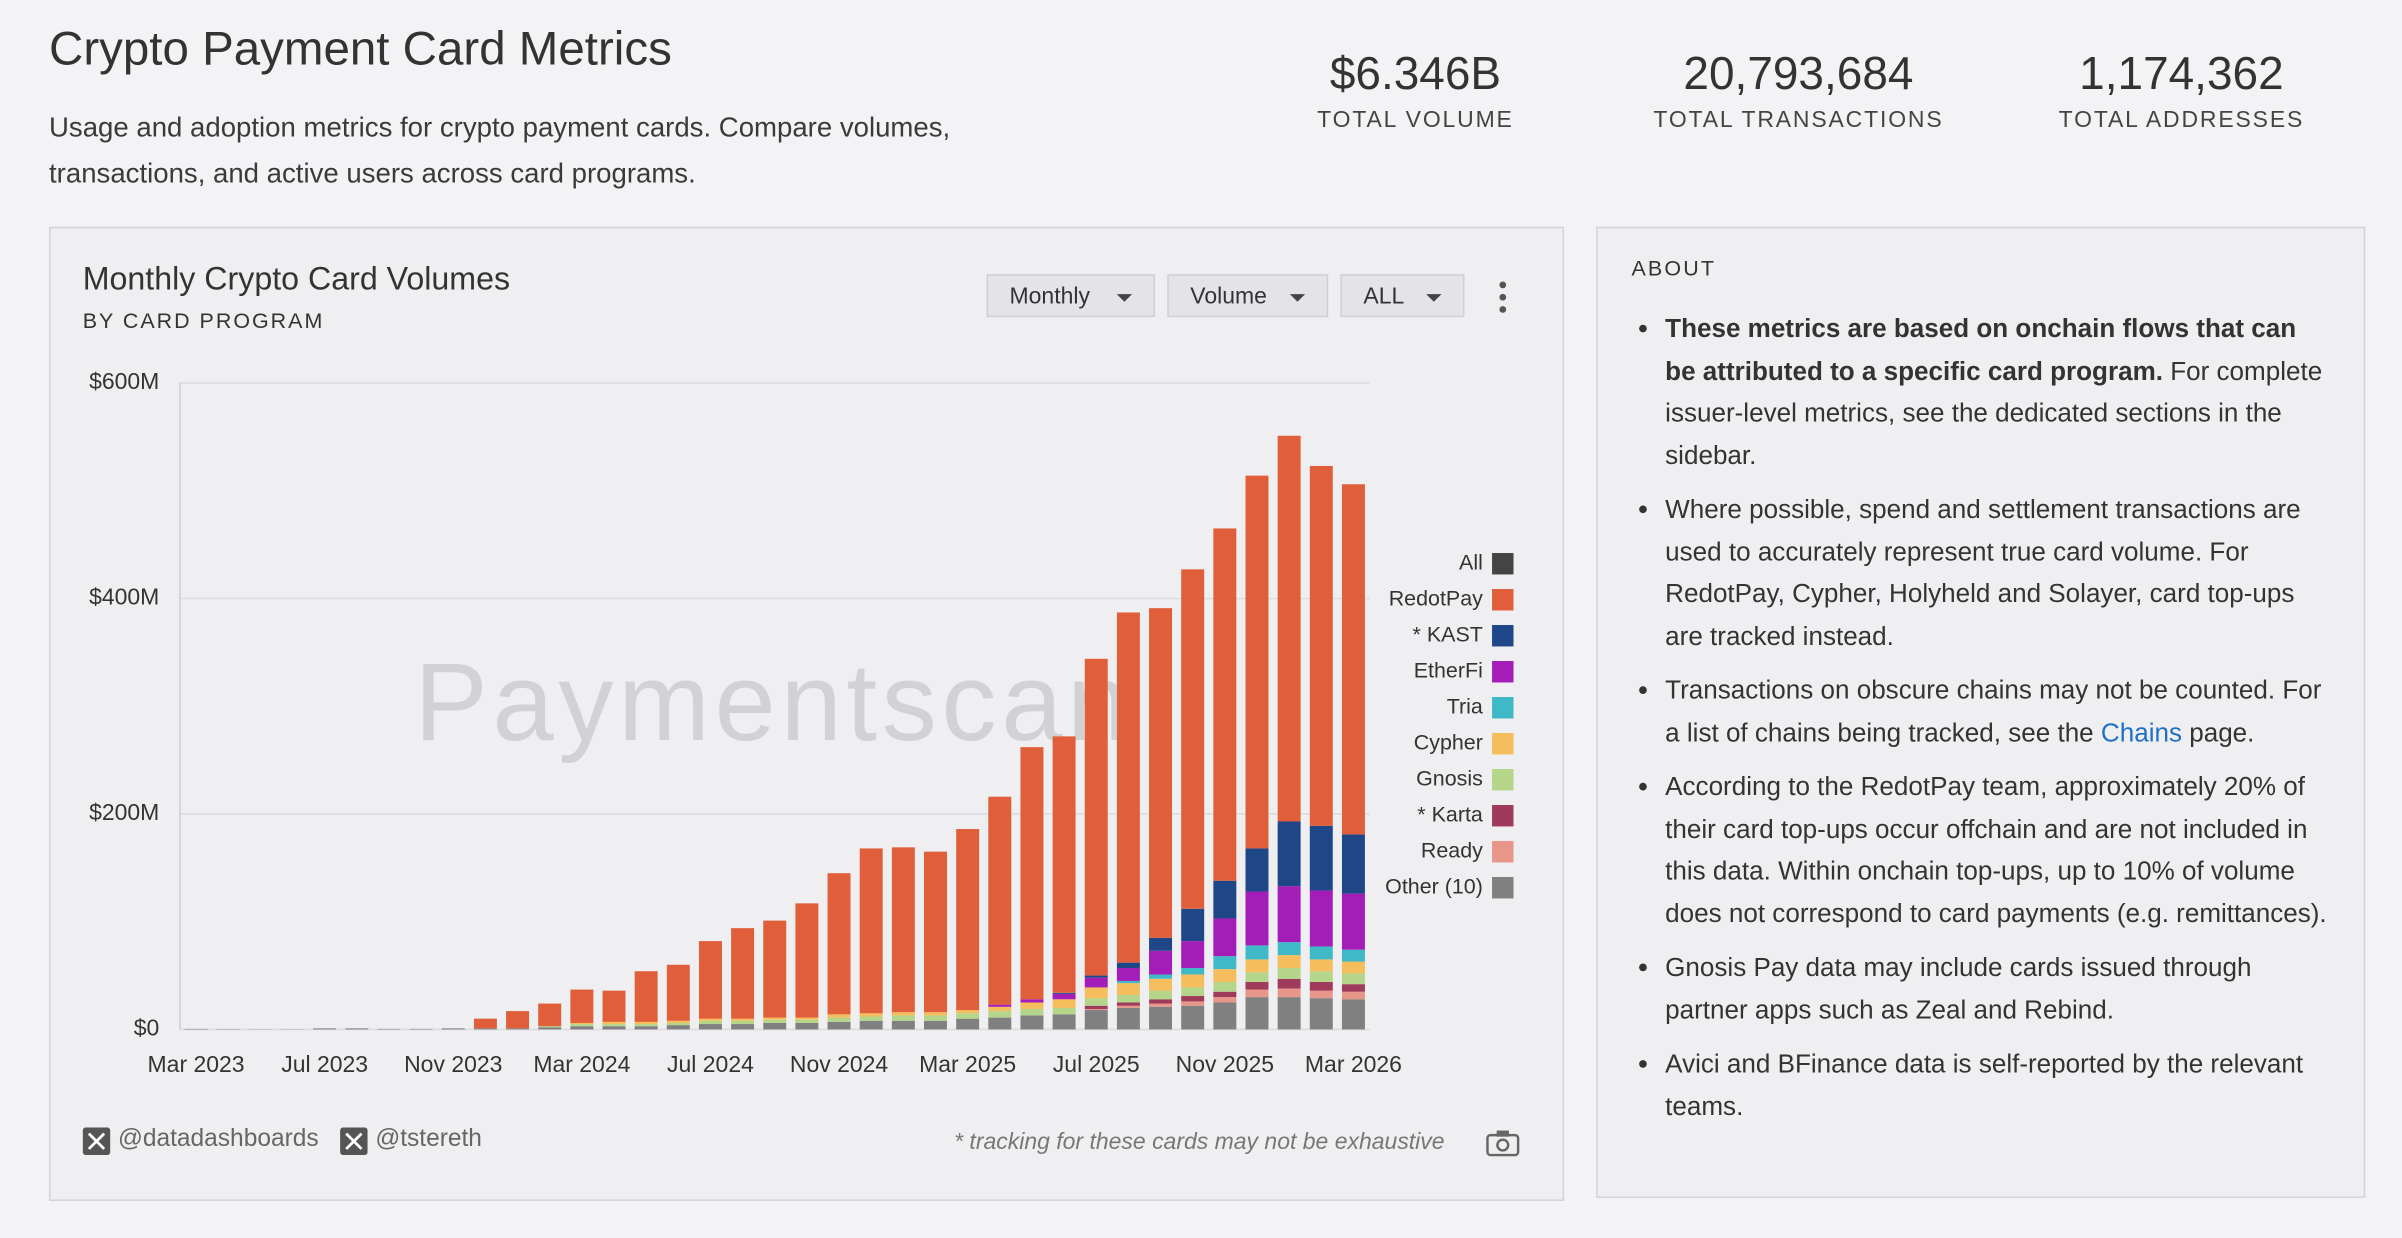  Describe the element at coordinates (147, 1027) in the screenshot. I see `y-tick-label: $0` at that location.